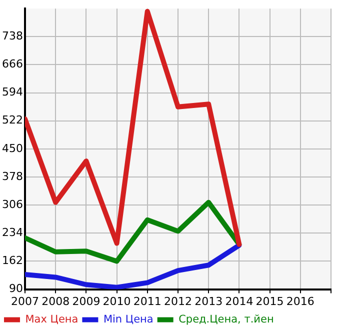  Describe the element at coordinates (128, 319) in the screenshot. I see `legend-label: Min Цена` at that location.